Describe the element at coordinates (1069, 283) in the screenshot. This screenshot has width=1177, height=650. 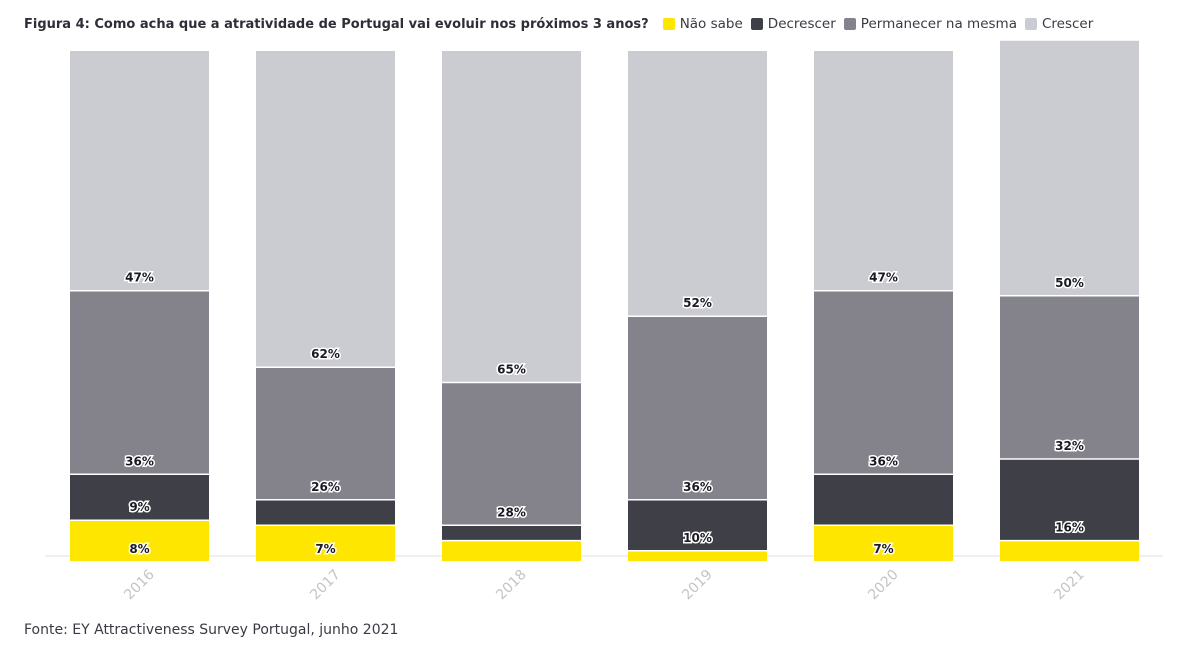
I see `data-label-crescer-2021: 50%` at that location.